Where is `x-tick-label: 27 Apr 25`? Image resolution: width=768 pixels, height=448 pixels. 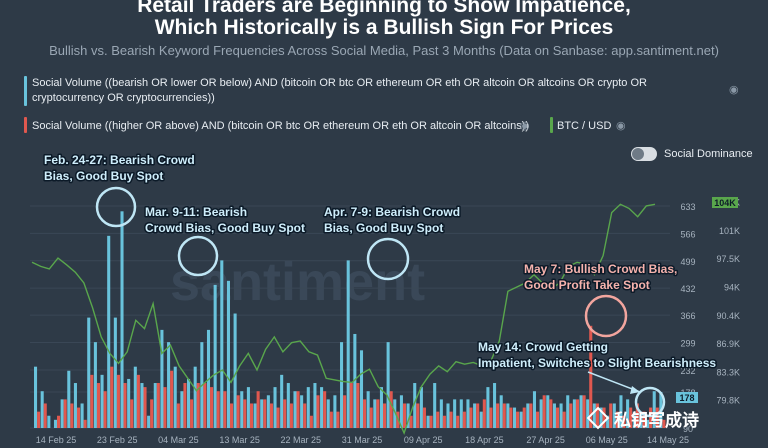
x-tick-label: 27 Apr 25 is located at coordinates (545, 440).